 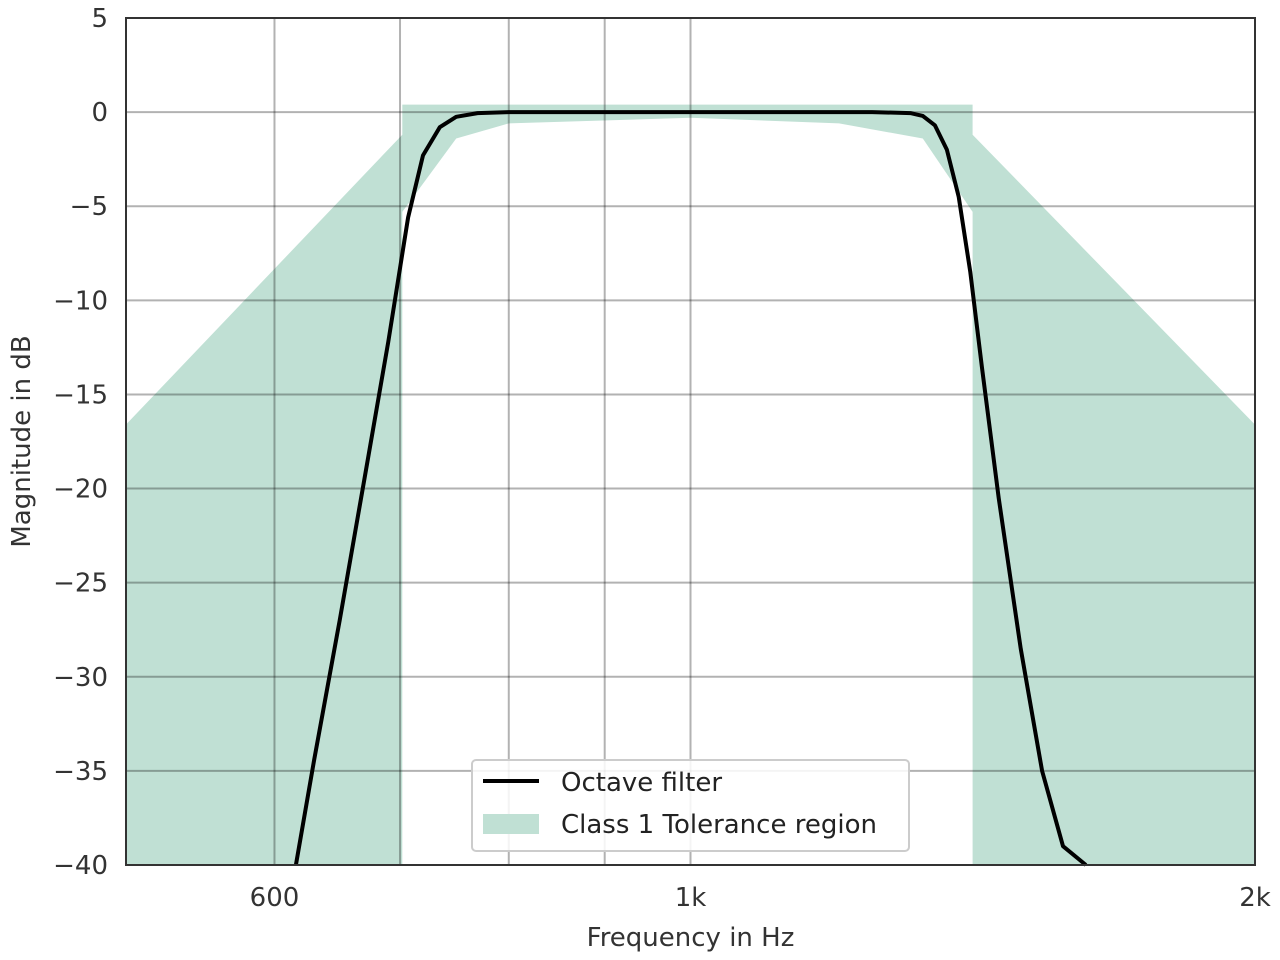 I want to click on y-axis-label: Magnitude in dB, so click(x=22, y=441).